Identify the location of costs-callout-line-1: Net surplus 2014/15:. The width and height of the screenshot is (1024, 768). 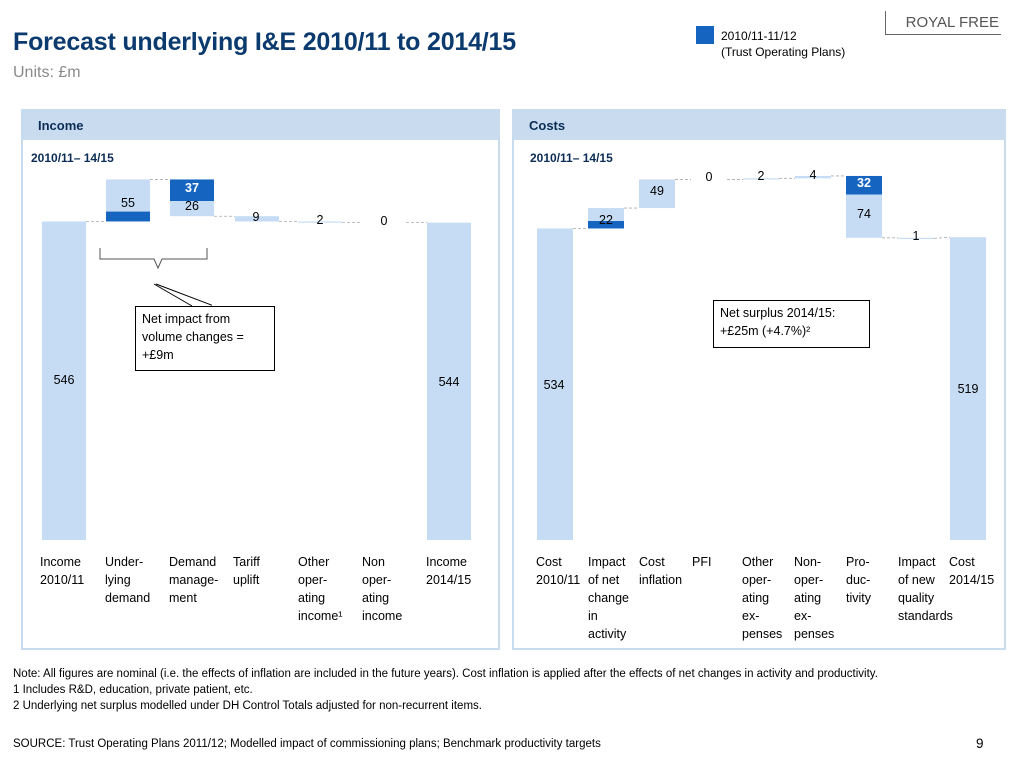
(778, 313).